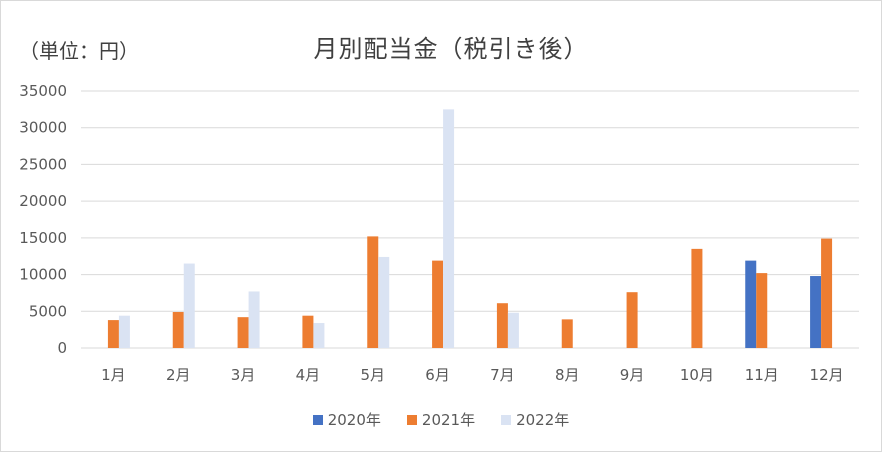  Describe the element at coordinates (567, 333) in the screenshot. I see `bar-2021年-8月` at that location.